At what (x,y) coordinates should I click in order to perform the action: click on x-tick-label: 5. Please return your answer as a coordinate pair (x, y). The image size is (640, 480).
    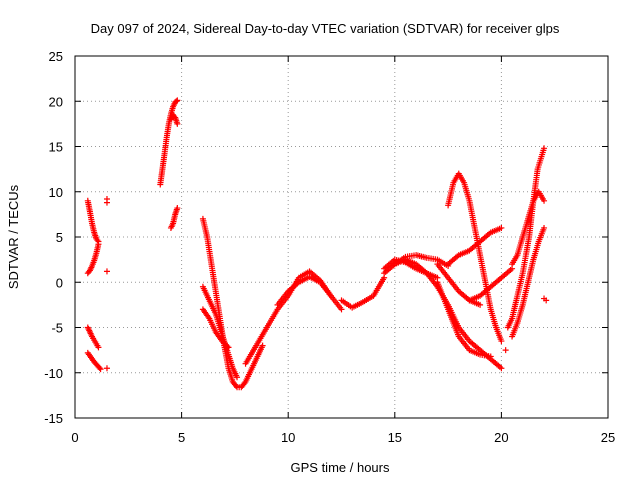
    Looking at the image, I should click on (181, 437).